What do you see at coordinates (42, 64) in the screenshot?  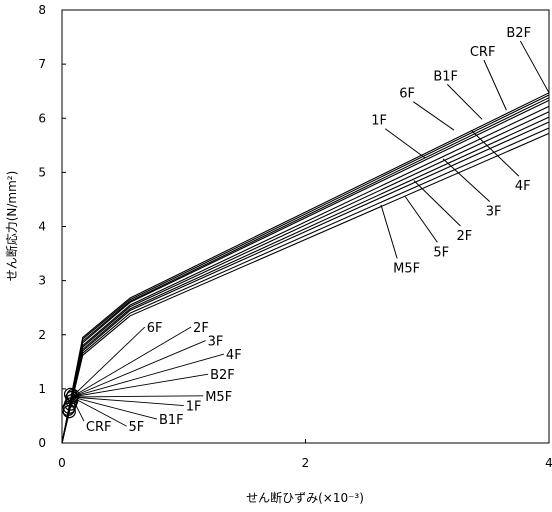 I see `y-tick-label: 7` at bounding box center [42, 64].